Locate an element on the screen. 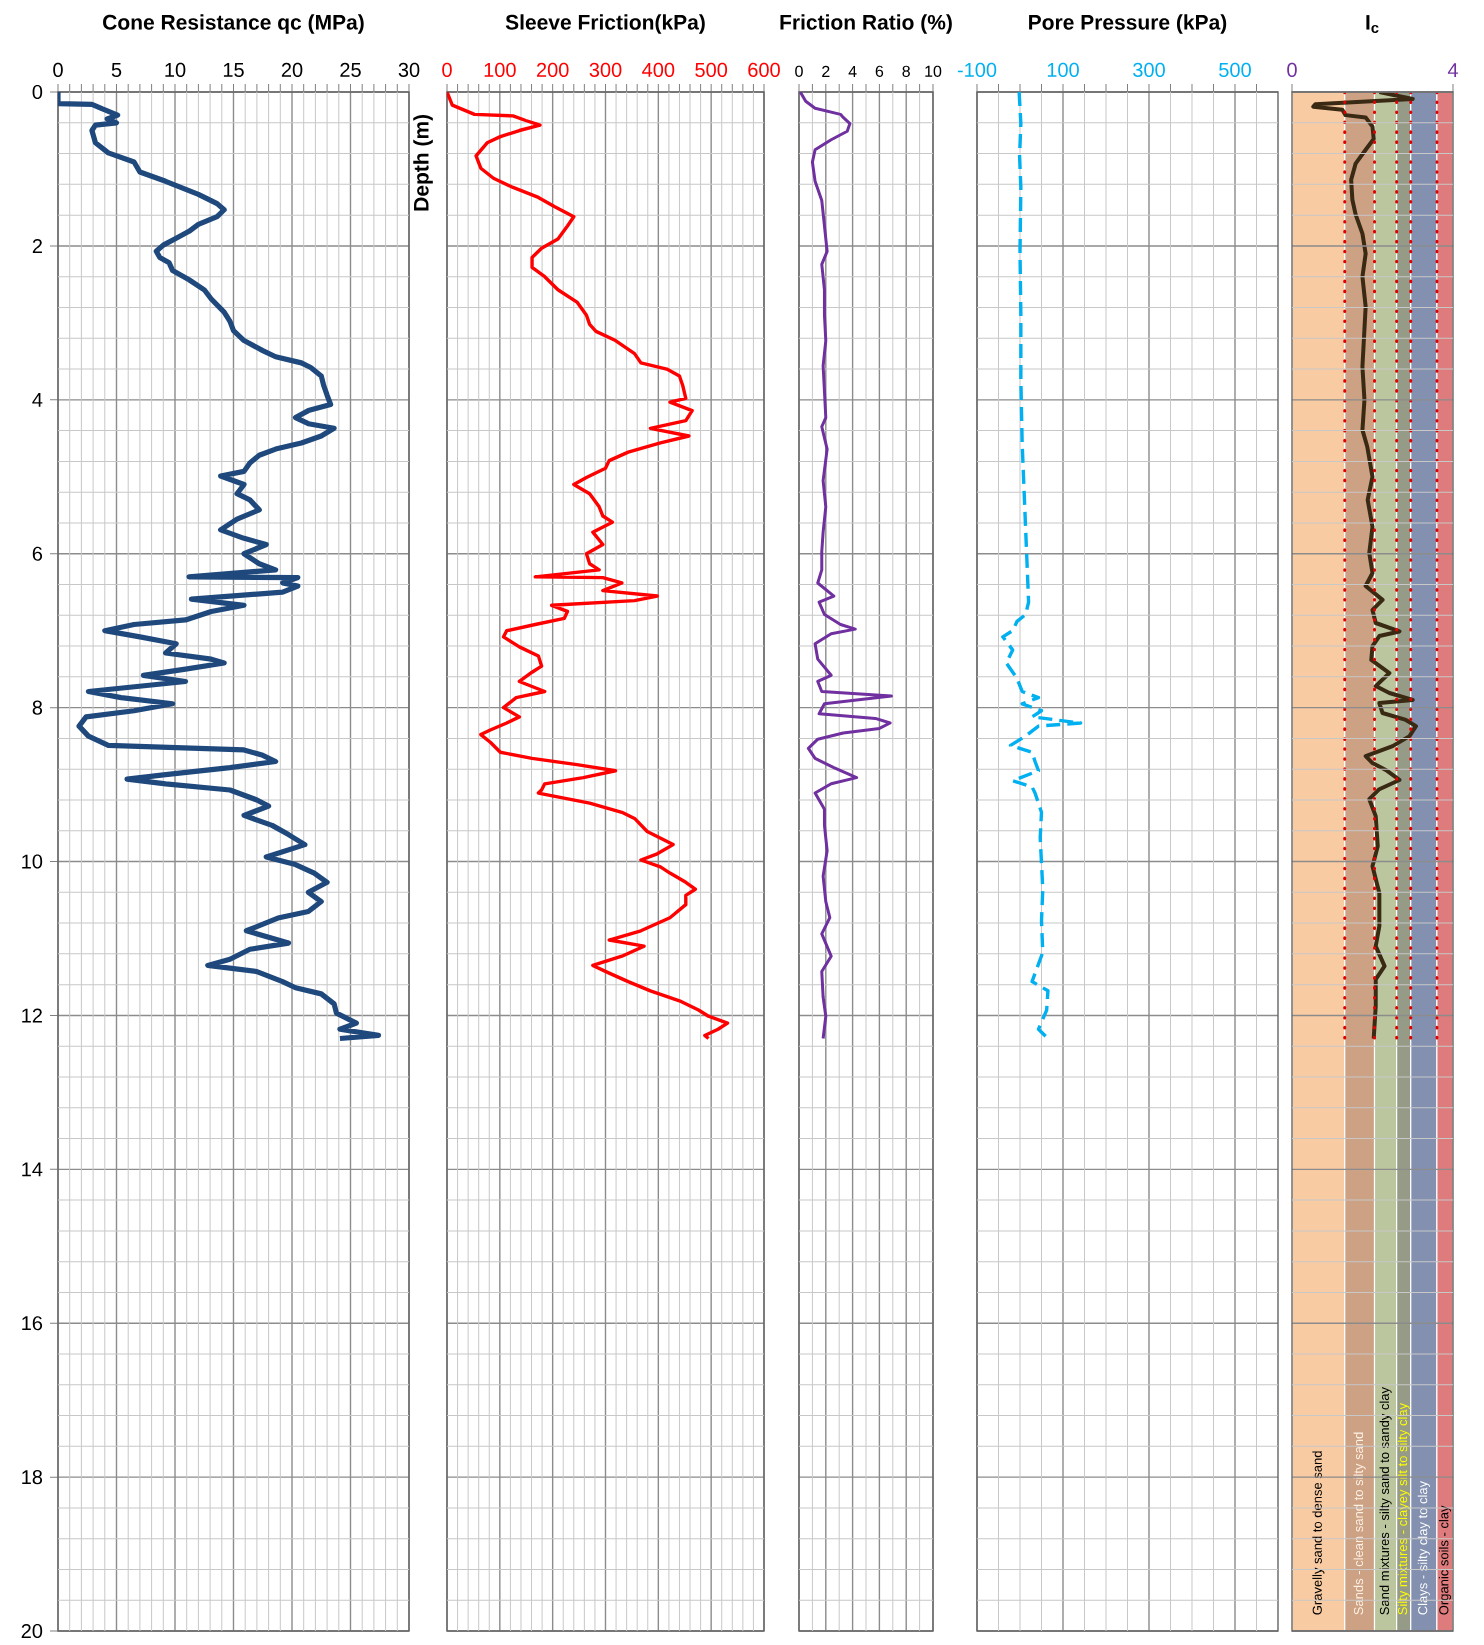  x-tick-label: 5 is located at coordinates (116, 70).